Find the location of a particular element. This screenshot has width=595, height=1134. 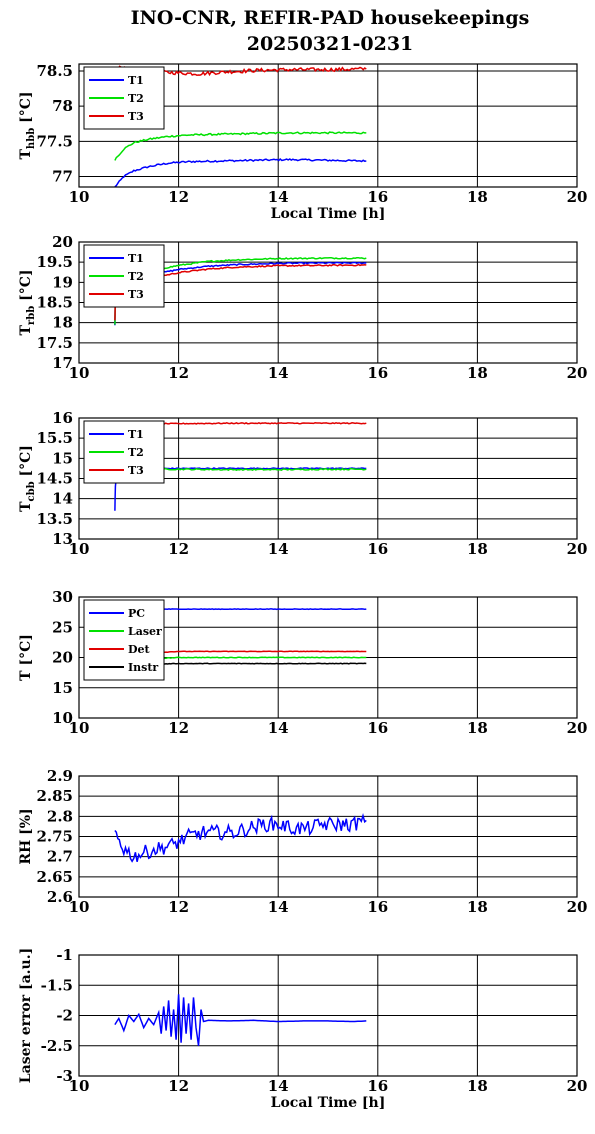

legend-label: Instr is located at coordinates (143, 667).